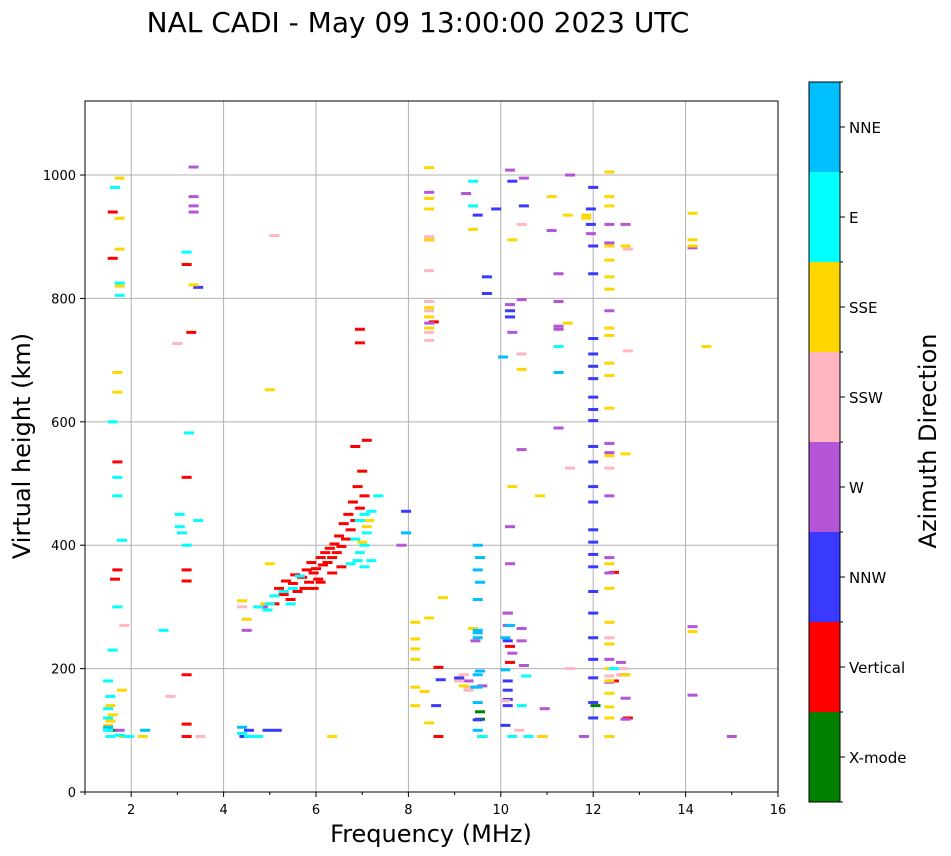 The height and width of the screenshot is (856, 951). I want to click on colorbar-label-text: Vertical, so click(877, 668).